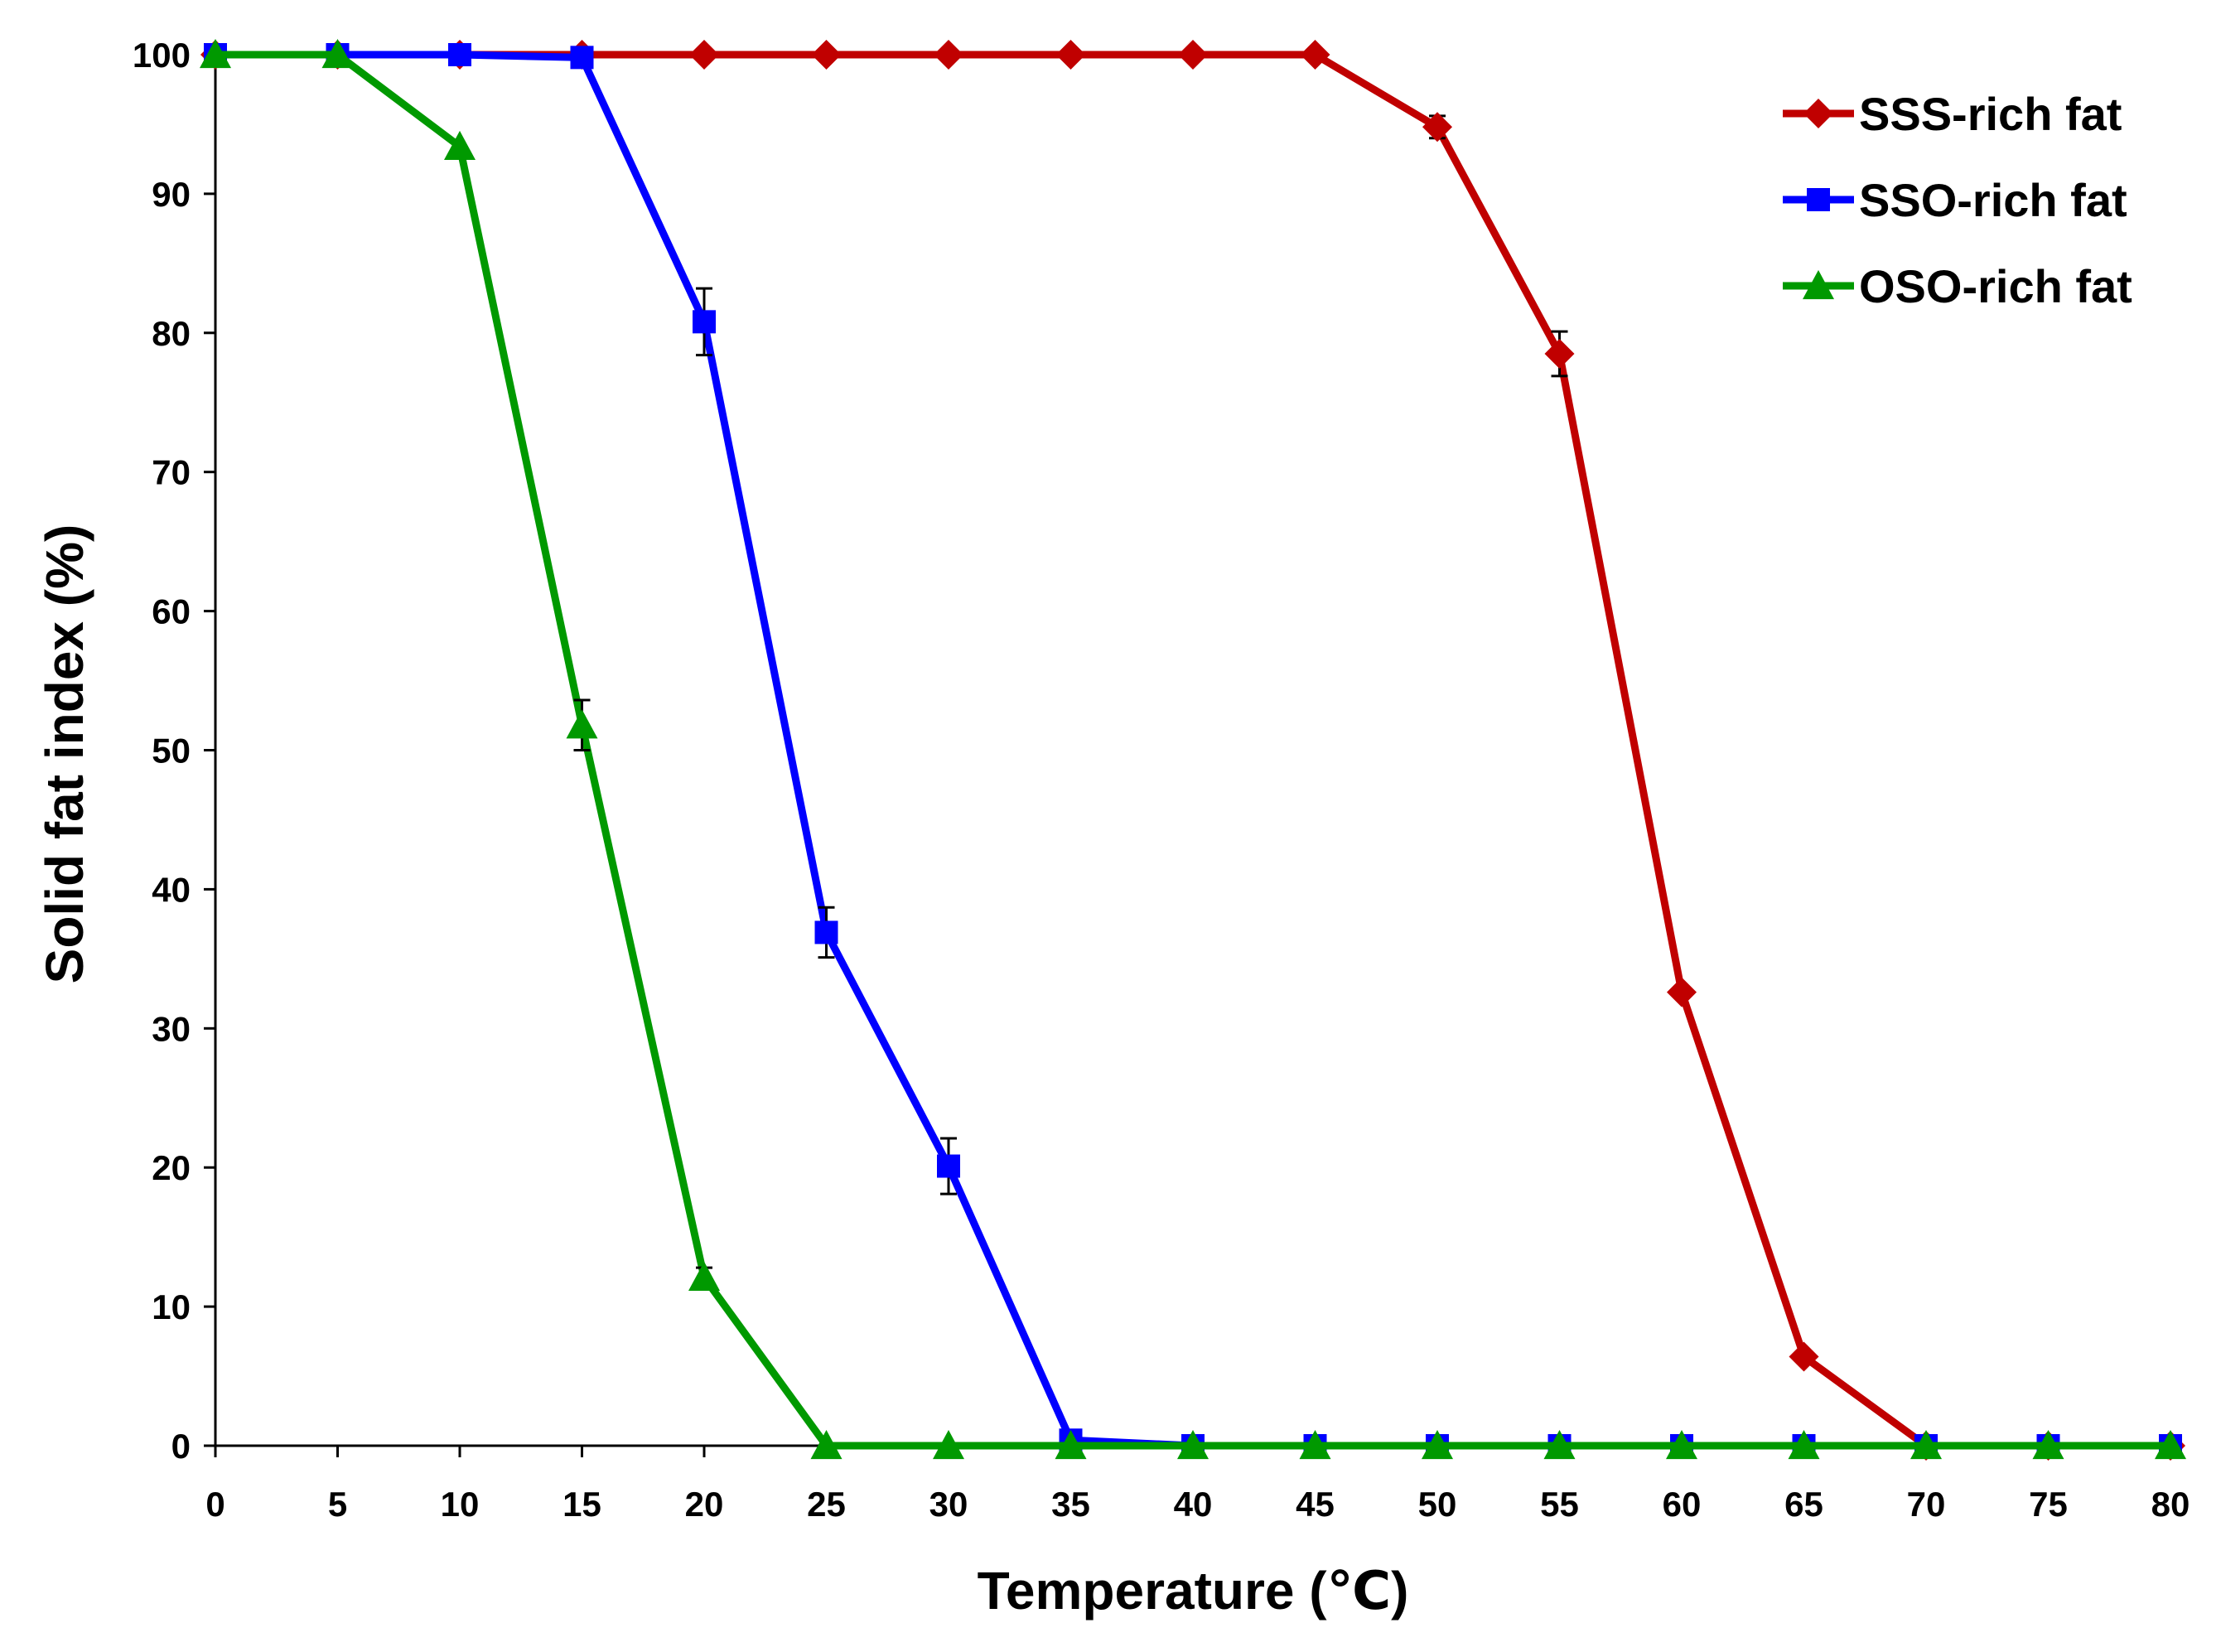  Describe the element at coordinates (1926, 1504) in the screenshot. I see `x-tick-label: 70` at that location.